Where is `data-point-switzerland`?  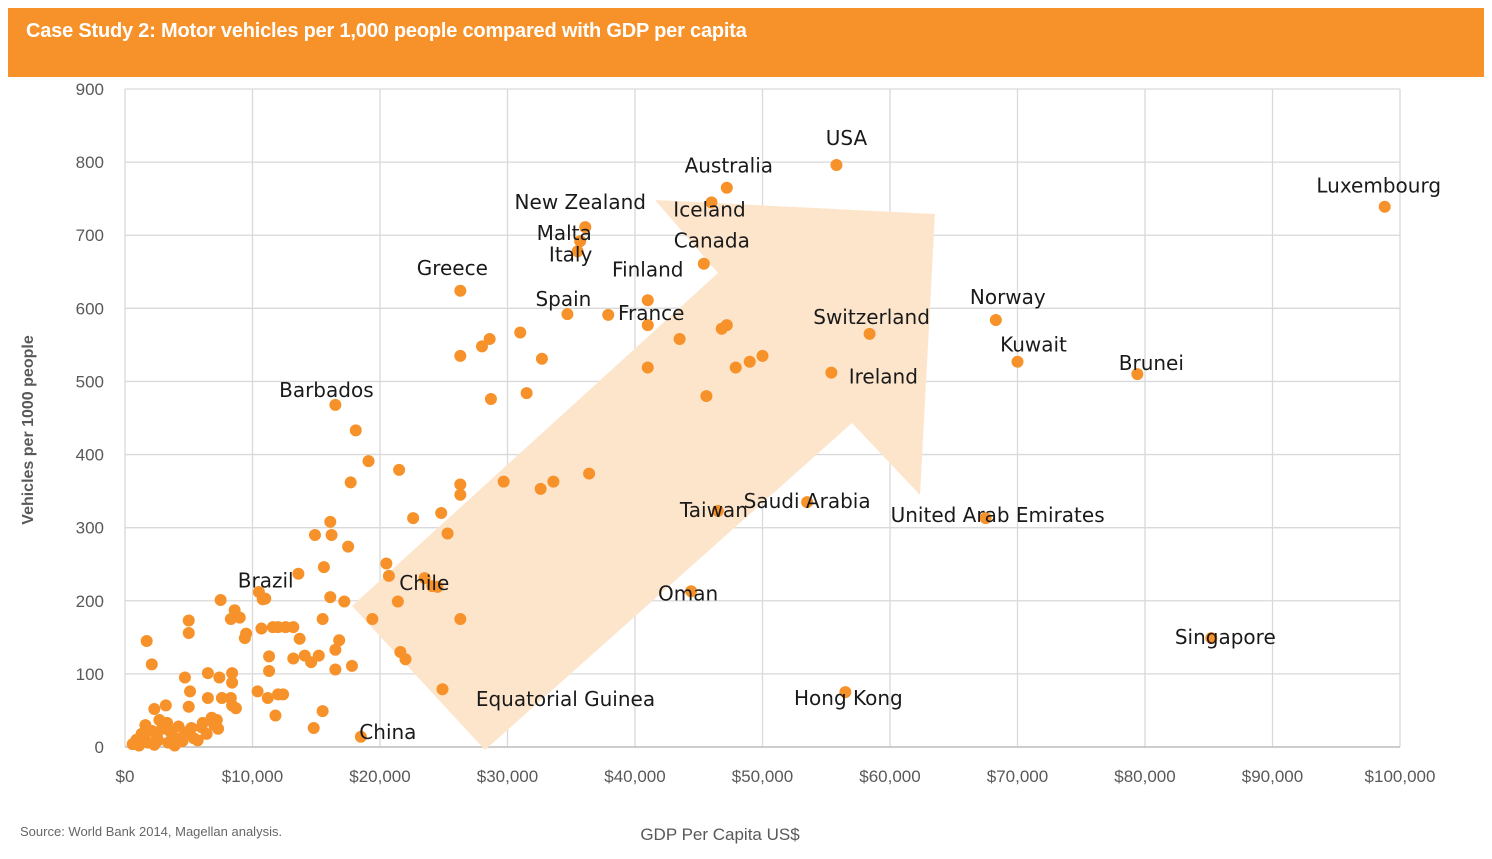
data-point-switzerland is located at coordinates (869, 333).